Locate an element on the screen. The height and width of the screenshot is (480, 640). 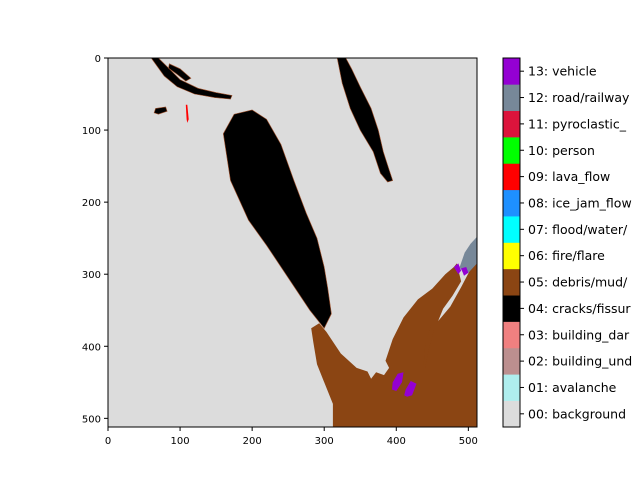
y-axis: 0 100 200 300 400 500 is located at coordinates (95, 239).